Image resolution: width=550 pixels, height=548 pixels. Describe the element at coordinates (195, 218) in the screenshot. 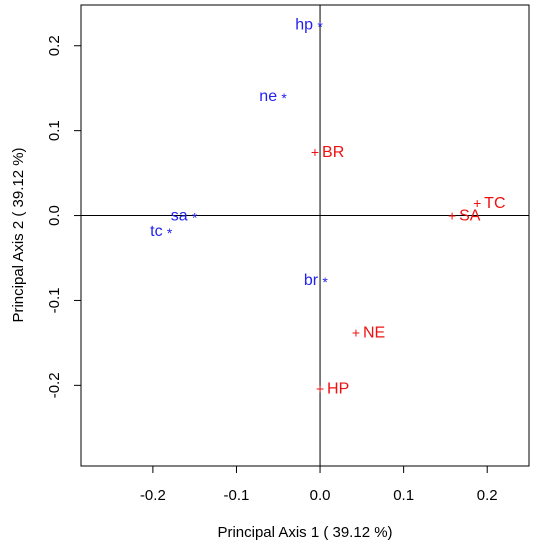

I see `point-marker-sa-row: *` at that location.